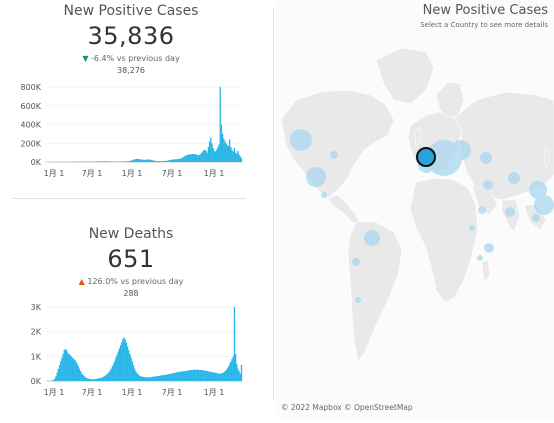 The width and height of the screenshot is (554, 423). Describe the element at coordinates (426, 157) in the screenshot. I see `selected-country-marker` at that location.